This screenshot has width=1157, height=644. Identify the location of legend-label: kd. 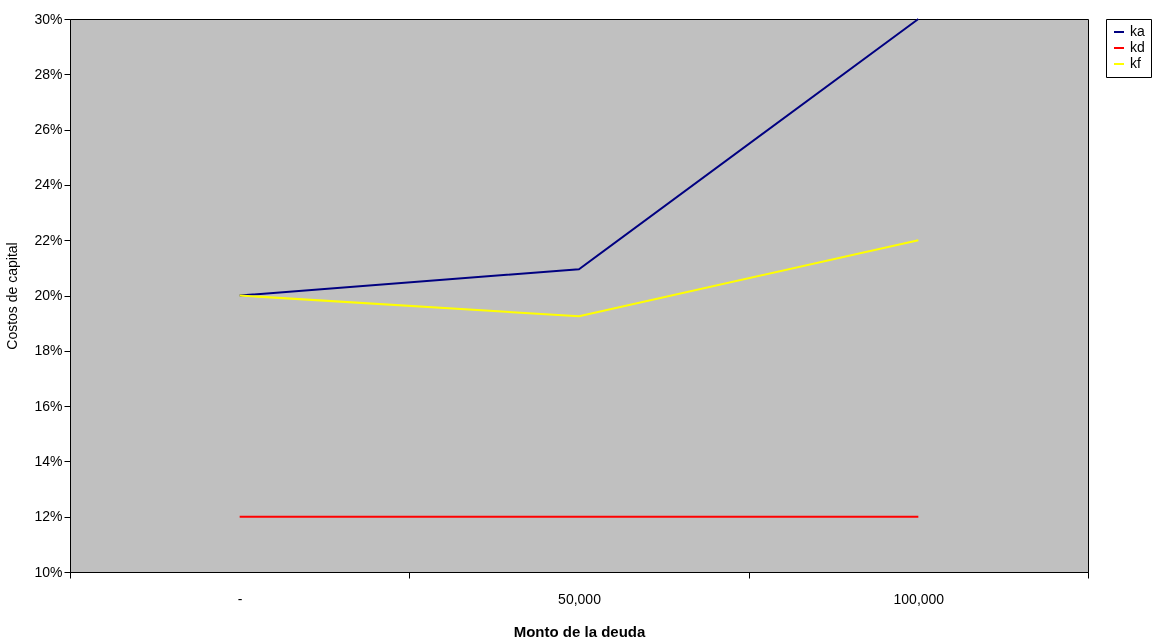
(1137, 47).